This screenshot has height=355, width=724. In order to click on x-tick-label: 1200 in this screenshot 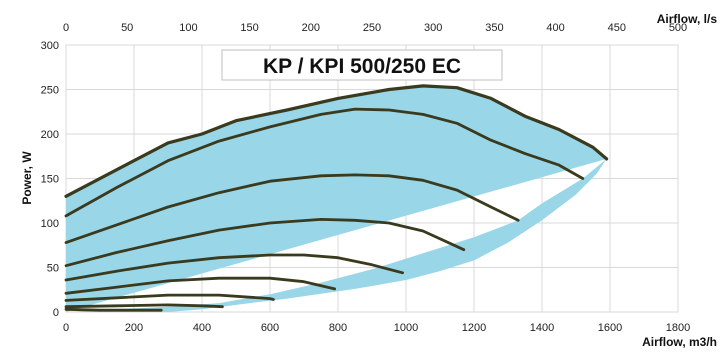, I will do `click(474, 328)`.